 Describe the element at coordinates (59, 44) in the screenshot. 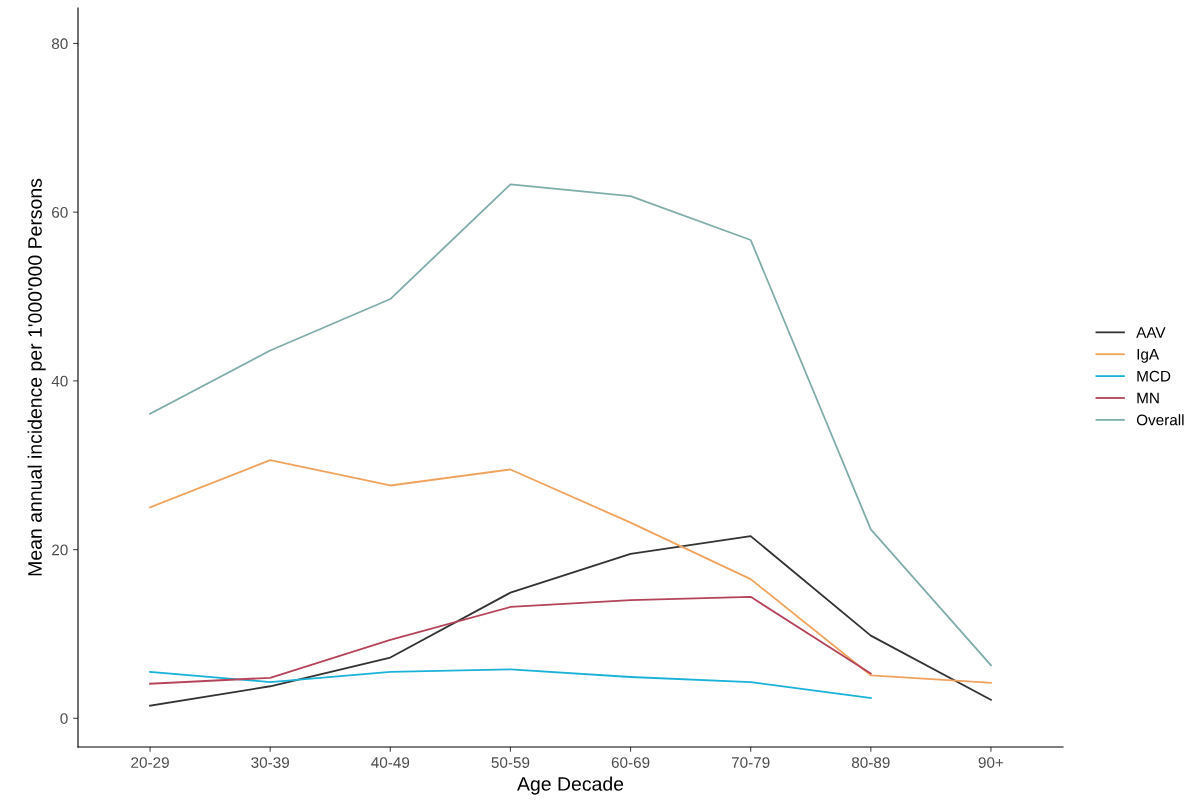

I see `y-tick-label: 80` at that location.